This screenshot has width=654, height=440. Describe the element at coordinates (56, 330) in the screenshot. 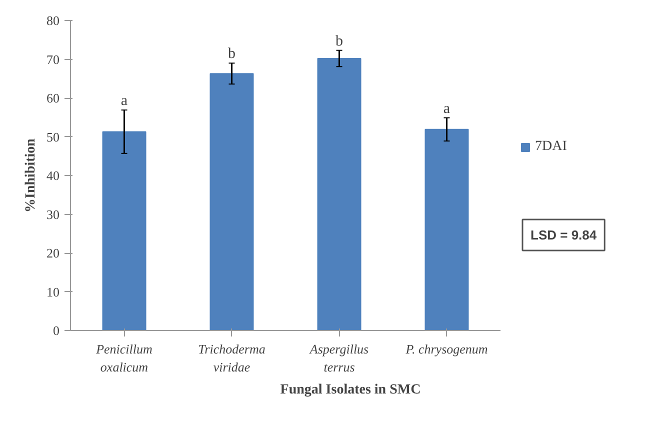

I see `y-tick-label: 0` at that location.